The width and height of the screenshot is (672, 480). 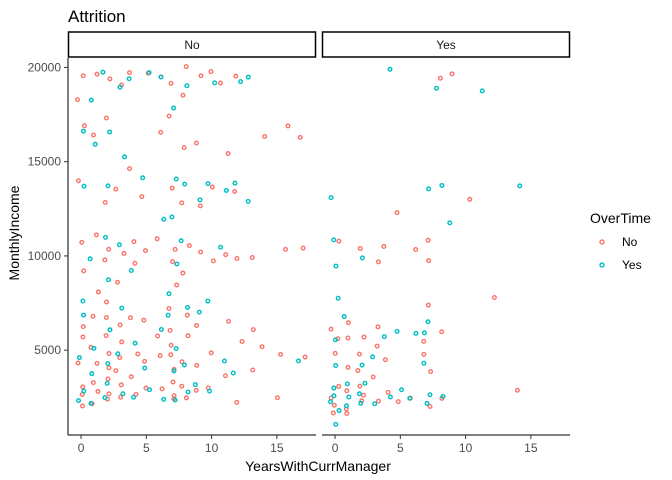 What do you see at coordinates (620, 253) in the screenshot?
I see `legend-items: No Yes` at bounding box center [620, 253].